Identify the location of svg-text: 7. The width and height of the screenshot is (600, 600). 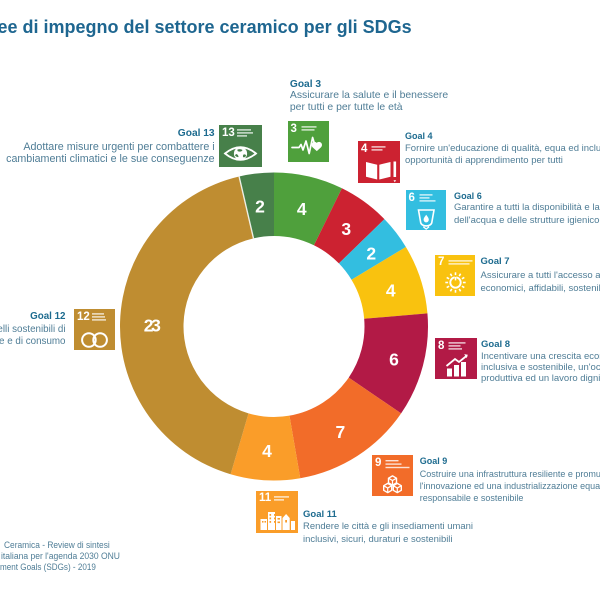
(341, 432).